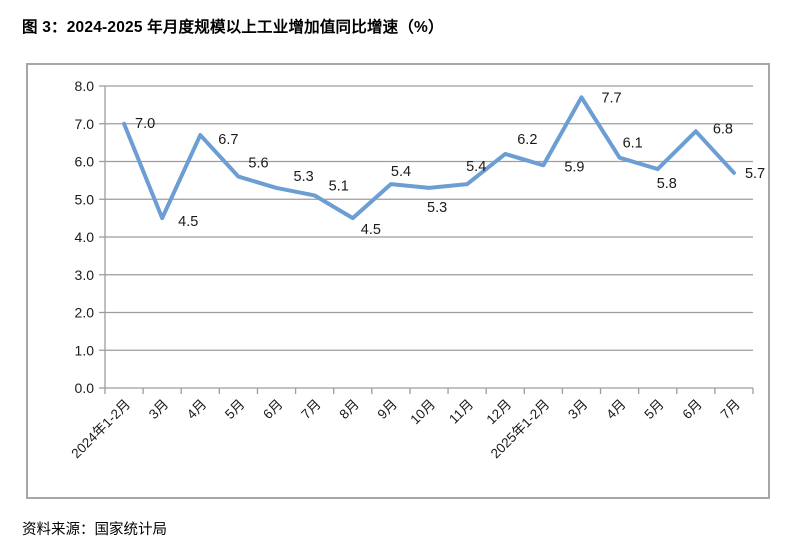  What do you see at coordinates (633, 144) in the screenshot?
I see `data-point-label: 6.1` at bounding box center [633, 144].